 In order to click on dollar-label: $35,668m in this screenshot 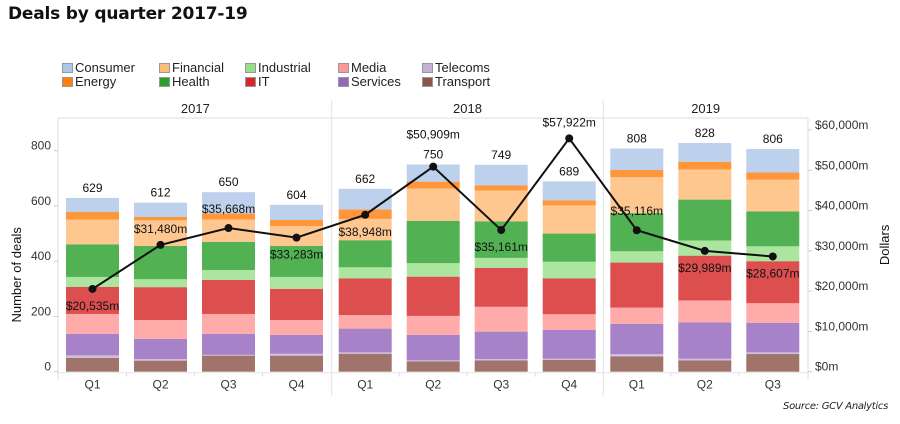, I will do `click(228, 209)`.